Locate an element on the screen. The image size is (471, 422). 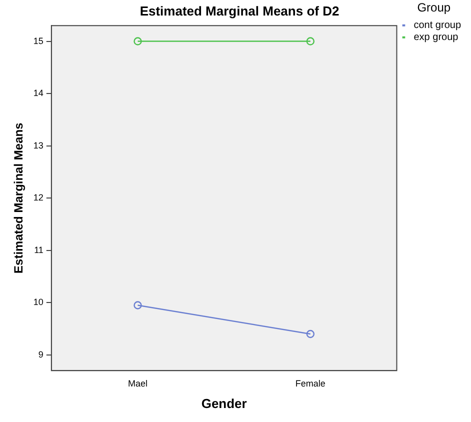
y-tick-label: 14 is located at coordinates (38, 93).